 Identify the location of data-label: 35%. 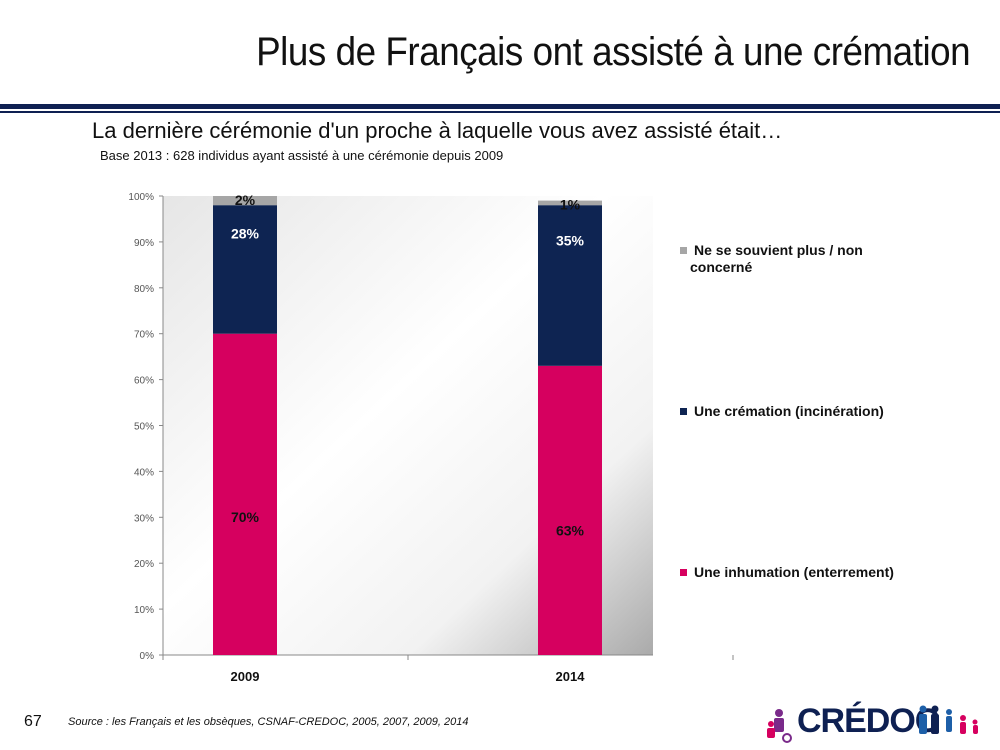
(570, 241).